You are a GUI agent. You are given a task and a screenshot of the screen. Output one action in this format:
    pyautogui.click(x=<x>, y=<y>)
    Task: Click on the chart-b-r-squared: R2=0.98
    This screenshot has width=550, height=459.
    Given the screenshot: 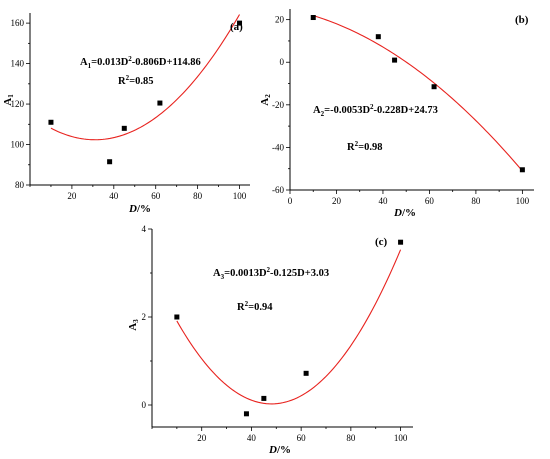 What is the action you would take?
    pyautogui.click(x=364, y=146)
    